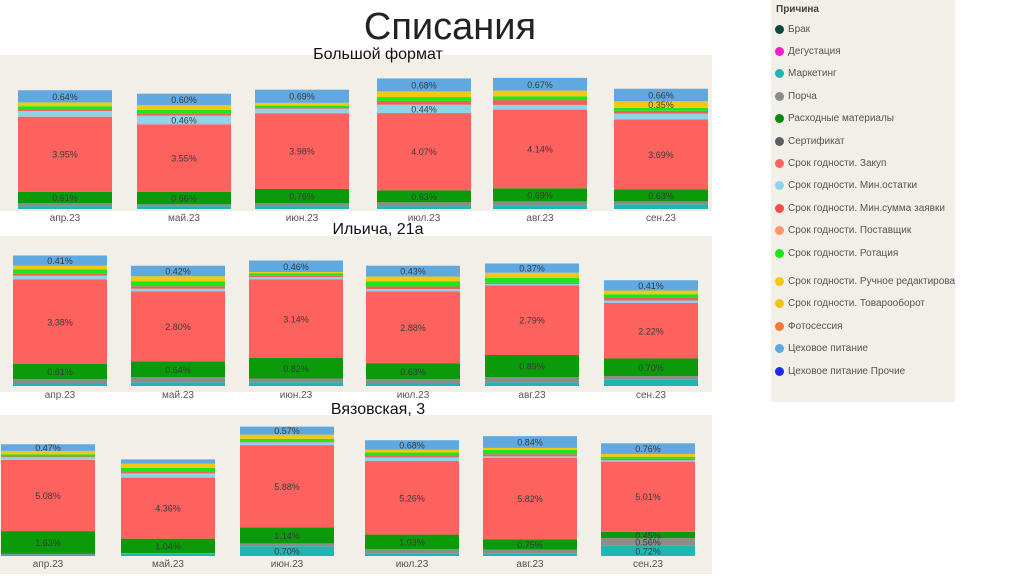 Image resolution: width=1024 pixels, height=580 pixels. What do you see at coordinates (863, 304) in the screenshot?
I see `legend-item: Срок годности. Товарооборот` at bounding box center [863, 304].